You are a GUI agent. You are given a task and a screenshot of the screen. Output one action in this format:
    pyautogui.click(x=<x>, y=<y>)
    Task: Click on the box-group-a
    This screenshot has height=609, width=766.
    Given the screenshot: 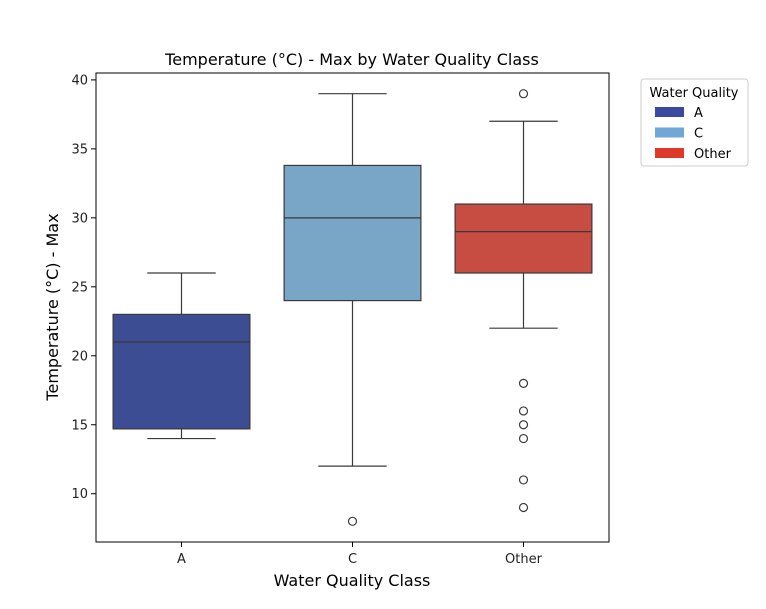 What is the action you would take?
    pyautogui.click(x=181, y=356)
    